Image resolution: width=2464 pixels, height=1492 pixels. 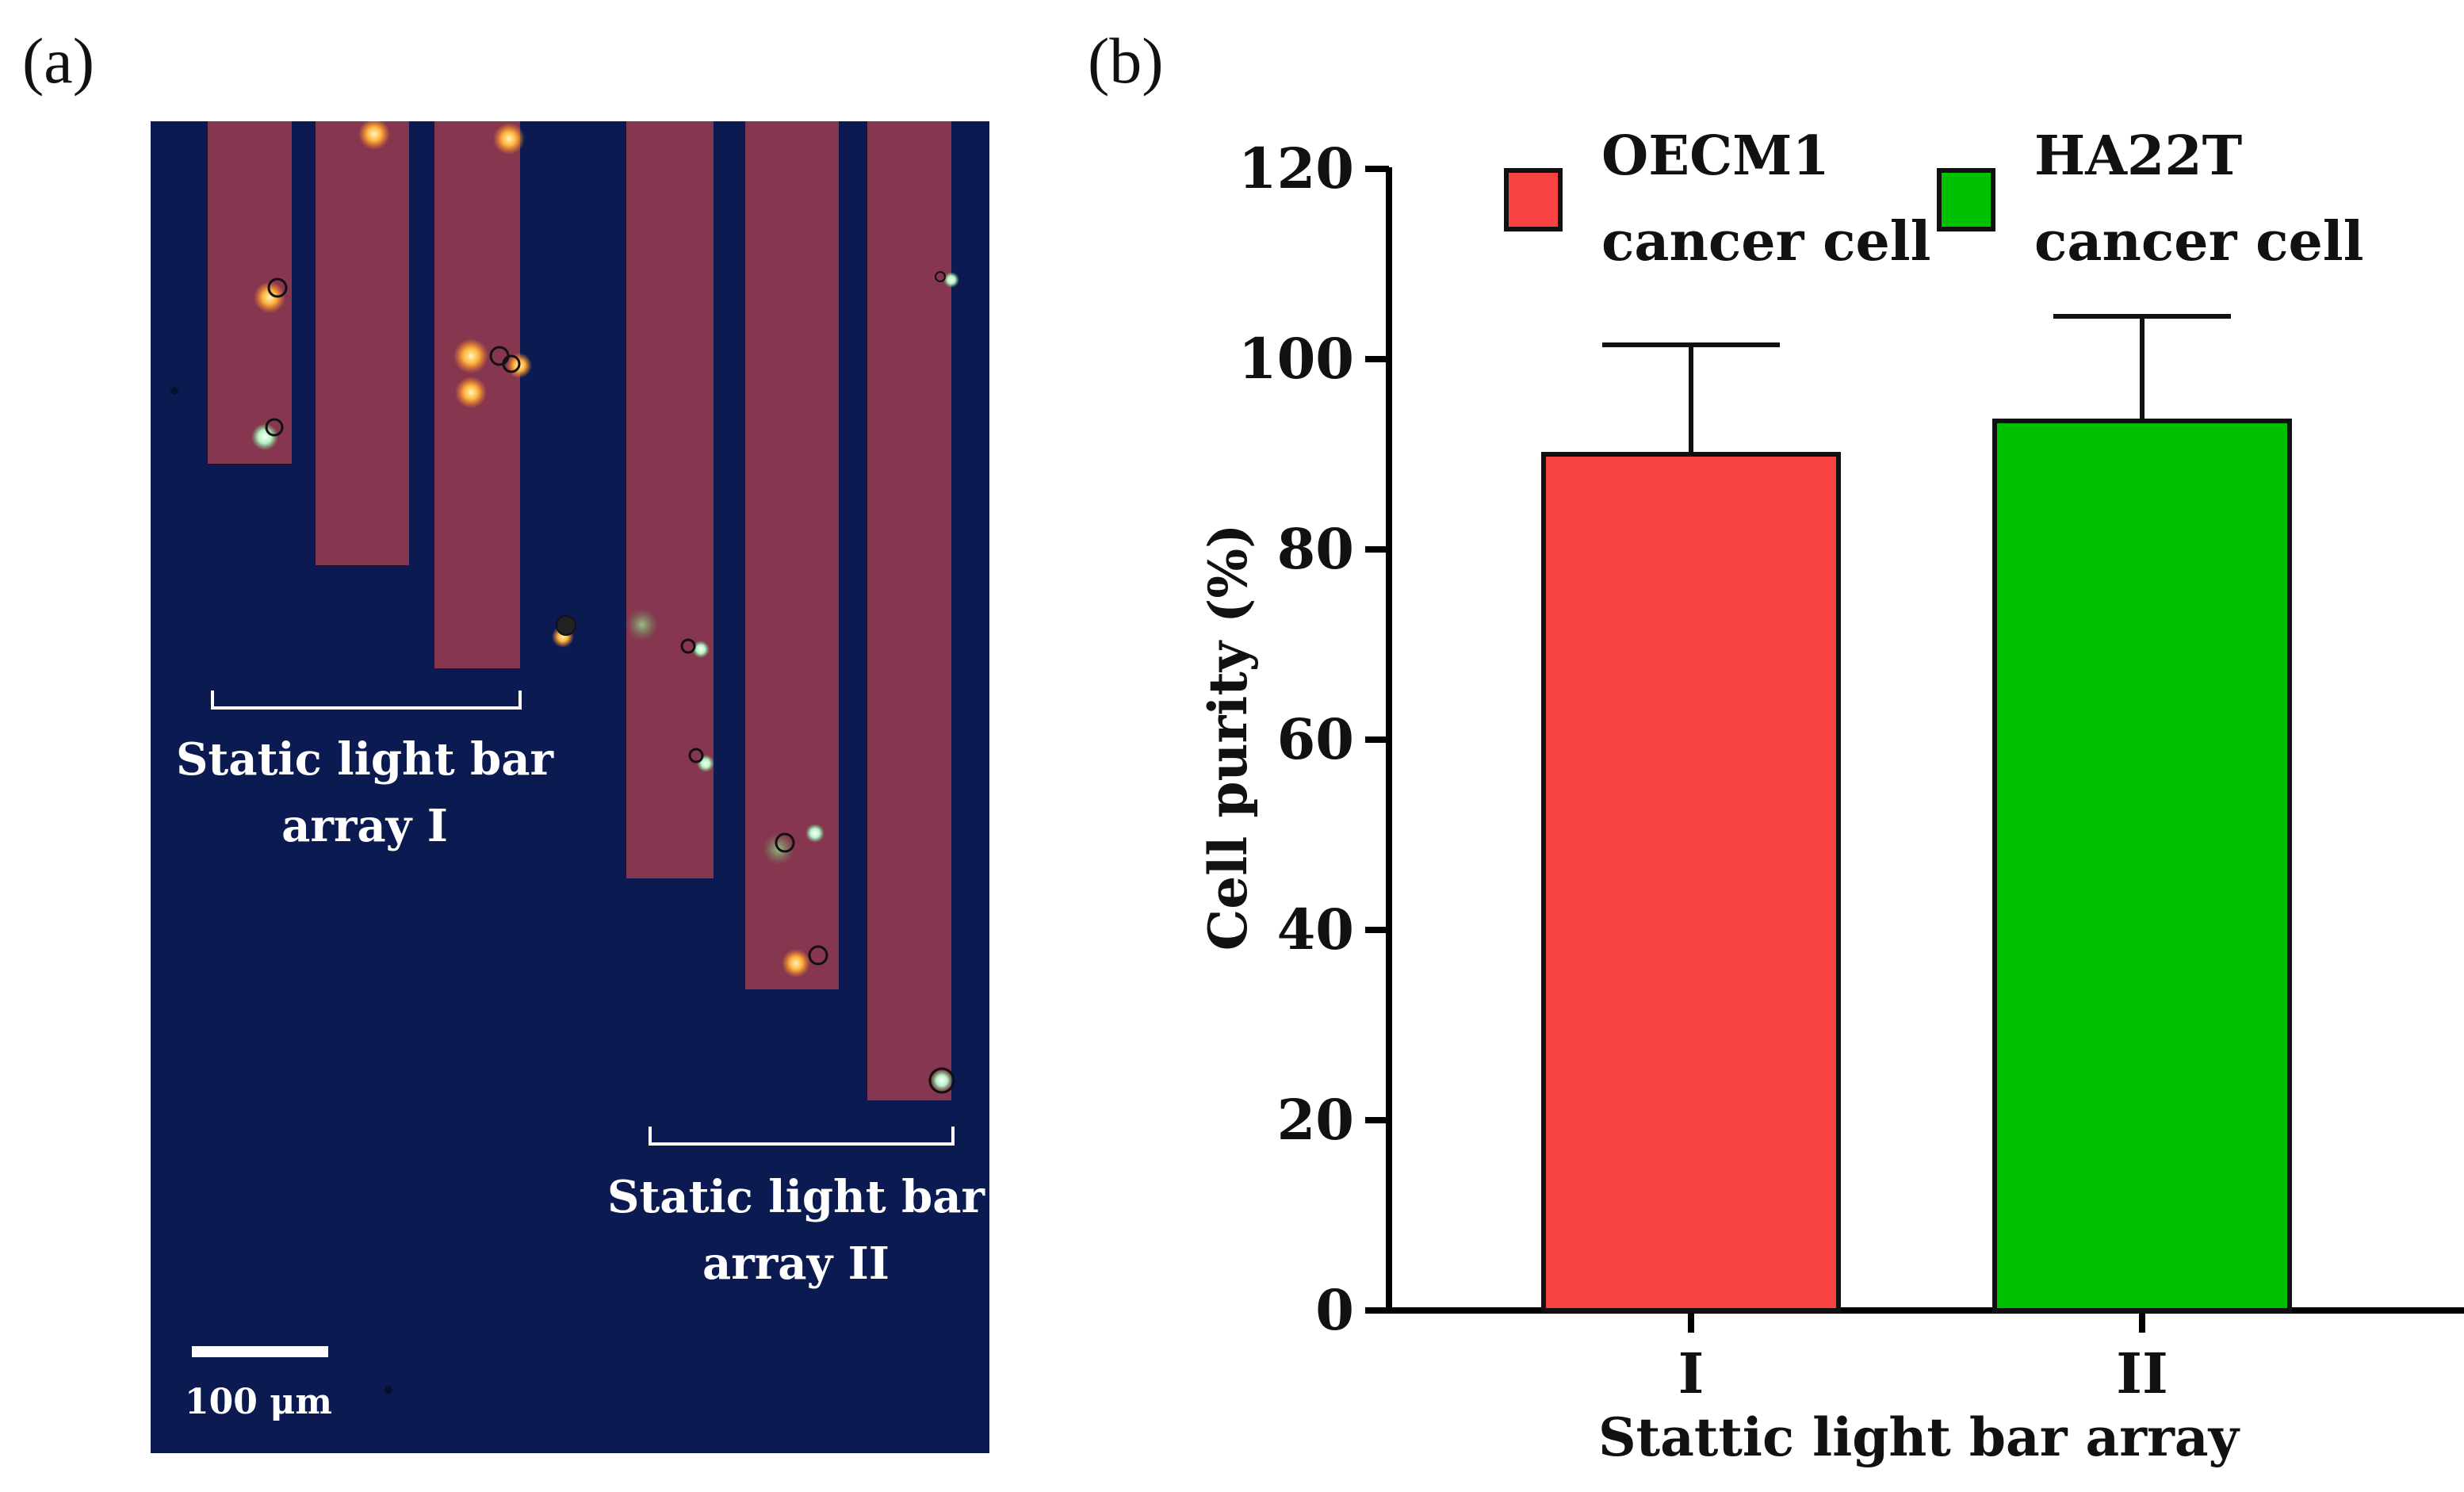 I want to click on panel-label-a: (a), so click(x=59, y=61).